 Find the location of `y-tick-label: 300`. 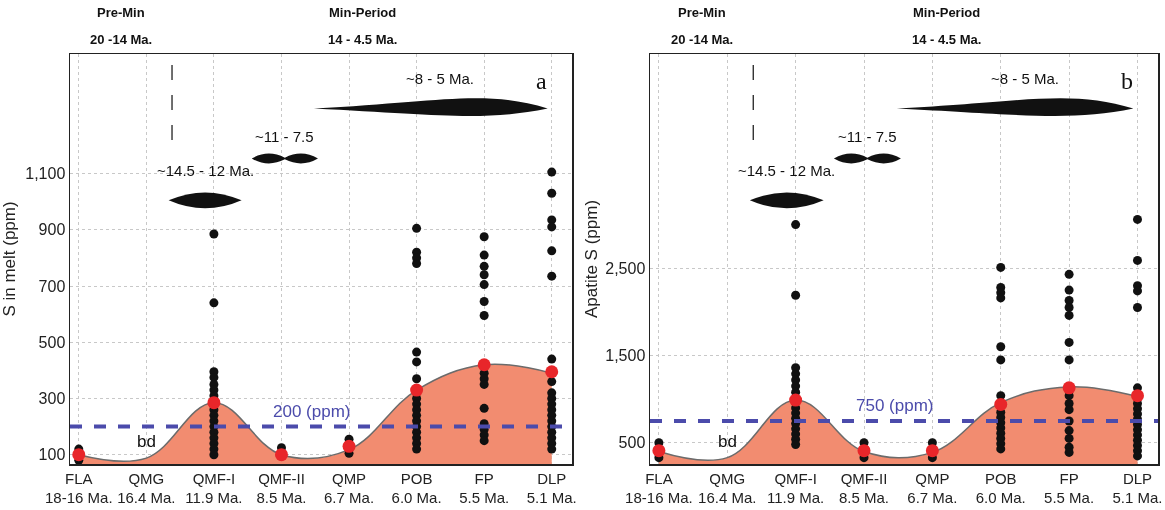

y-tick-label: 300 is located at coordinates (52, 399).